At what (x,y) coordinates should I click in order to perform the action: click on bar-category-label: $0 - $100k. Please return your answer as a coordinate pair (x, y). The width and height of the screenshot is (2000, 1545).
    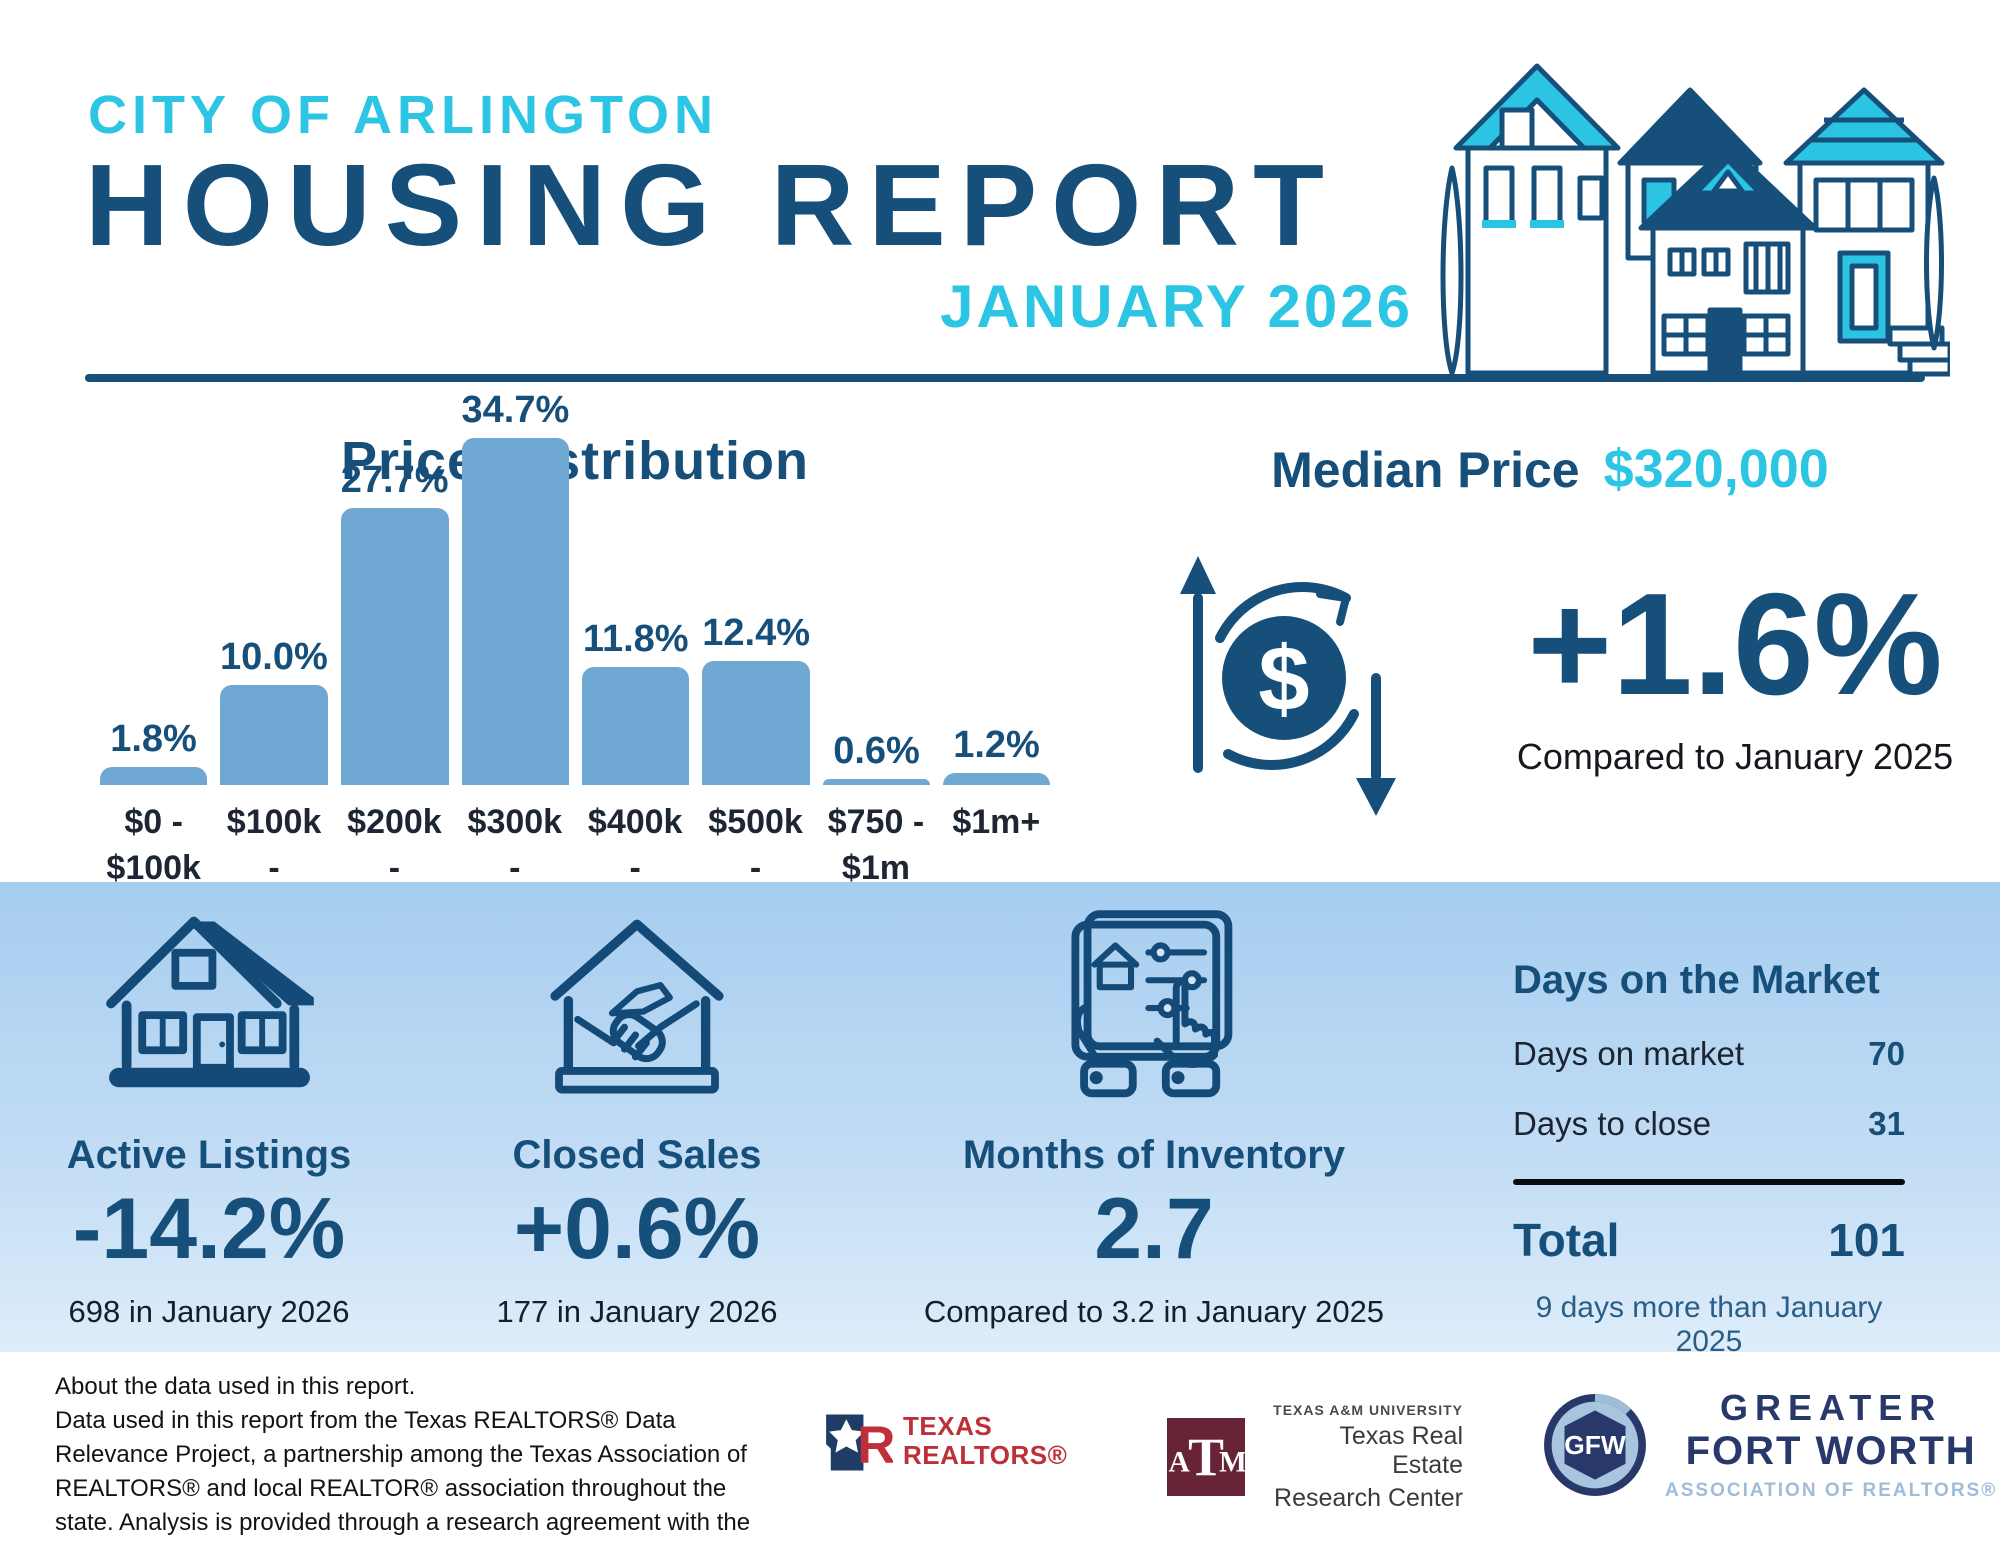
    Looking at the image, I should click on (153, 845).